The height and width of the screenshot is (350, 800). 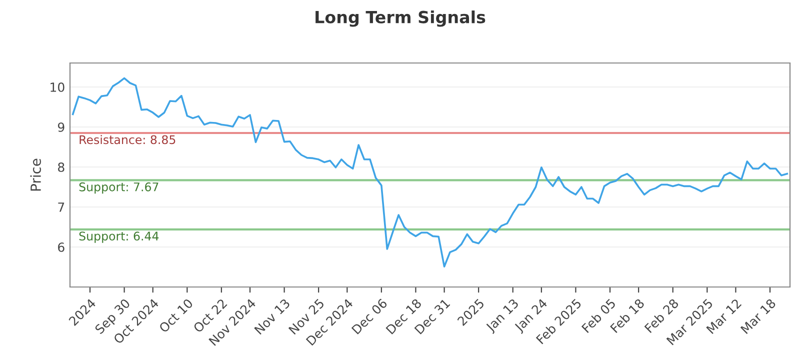 What do you see at coordinates (758, 316) in the screenshot?
I see `x-tick-label: Mar 18` at bounding box center [758, 316].